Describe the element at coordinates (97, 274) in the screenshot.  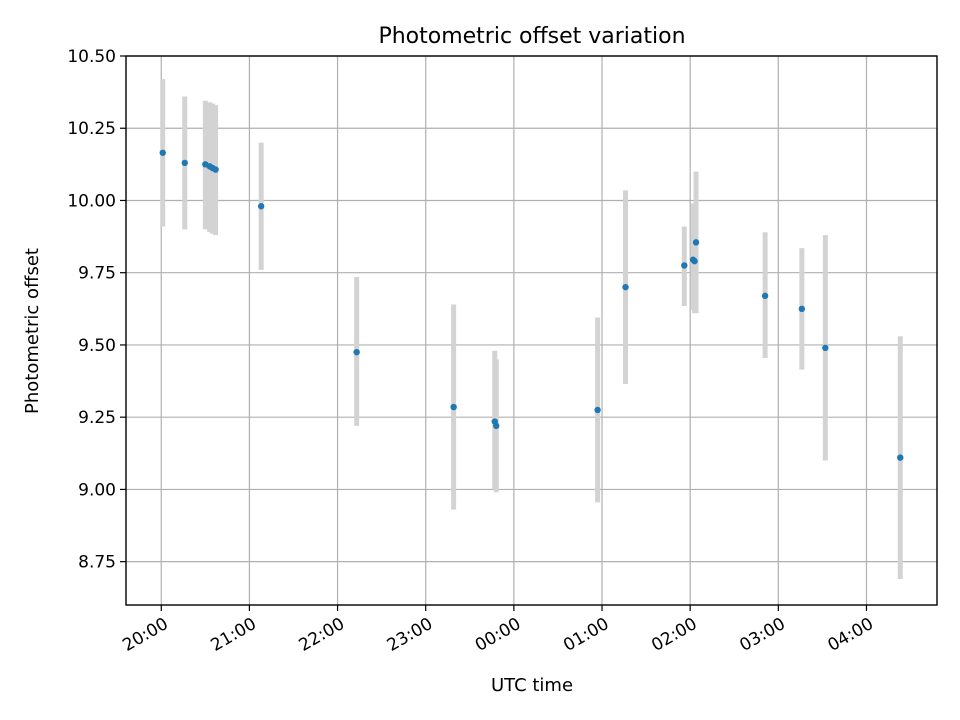
I see `y-tick-label: 9.75` at that location.